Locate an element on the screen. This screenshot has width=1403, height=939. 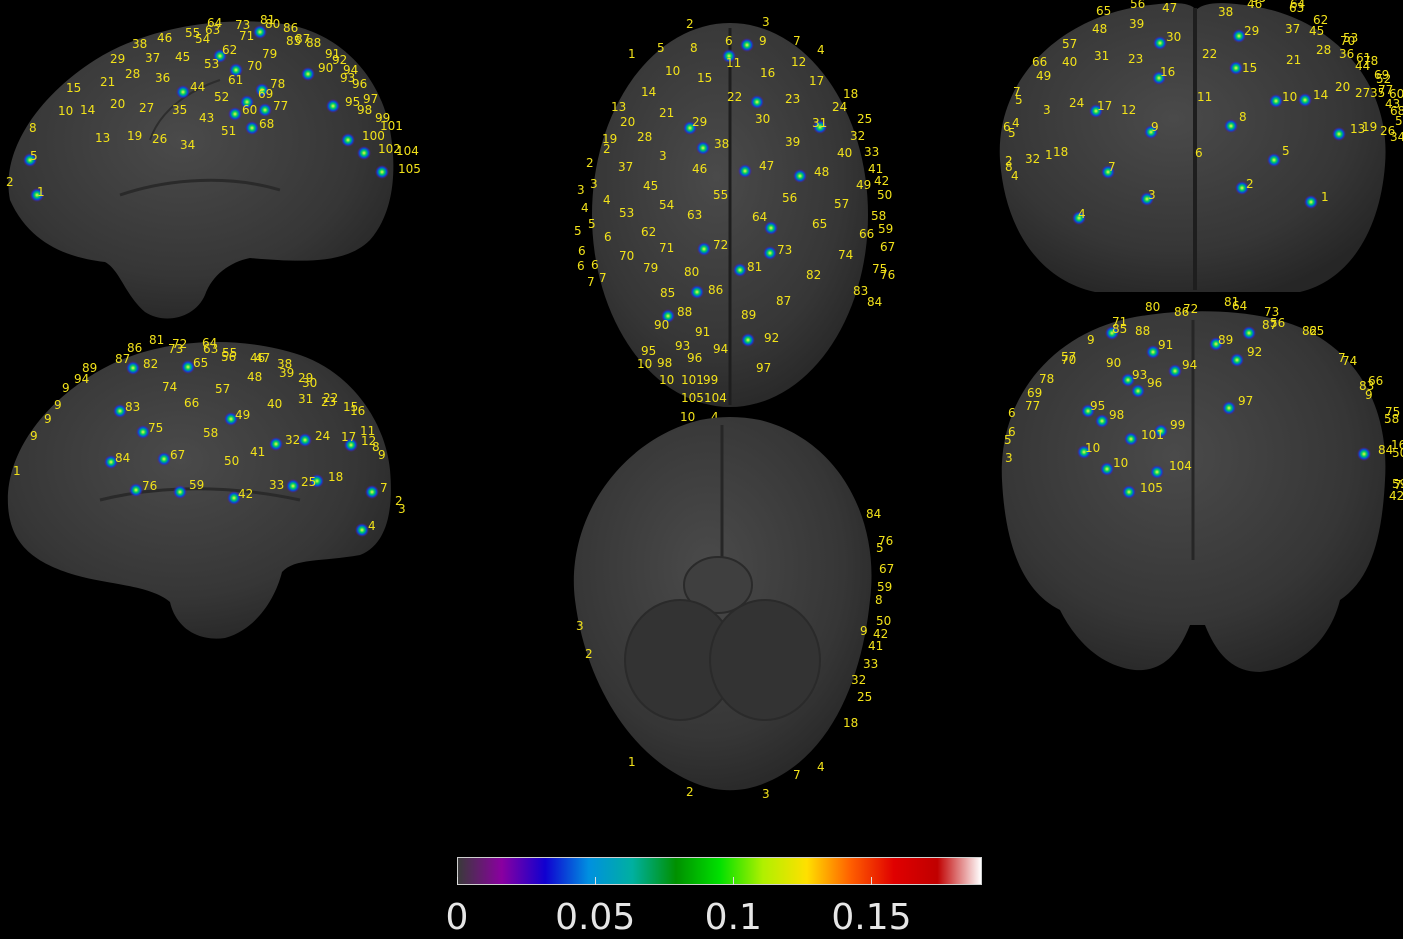
electrode-label: 44 is located at coordinates (1362, 66).